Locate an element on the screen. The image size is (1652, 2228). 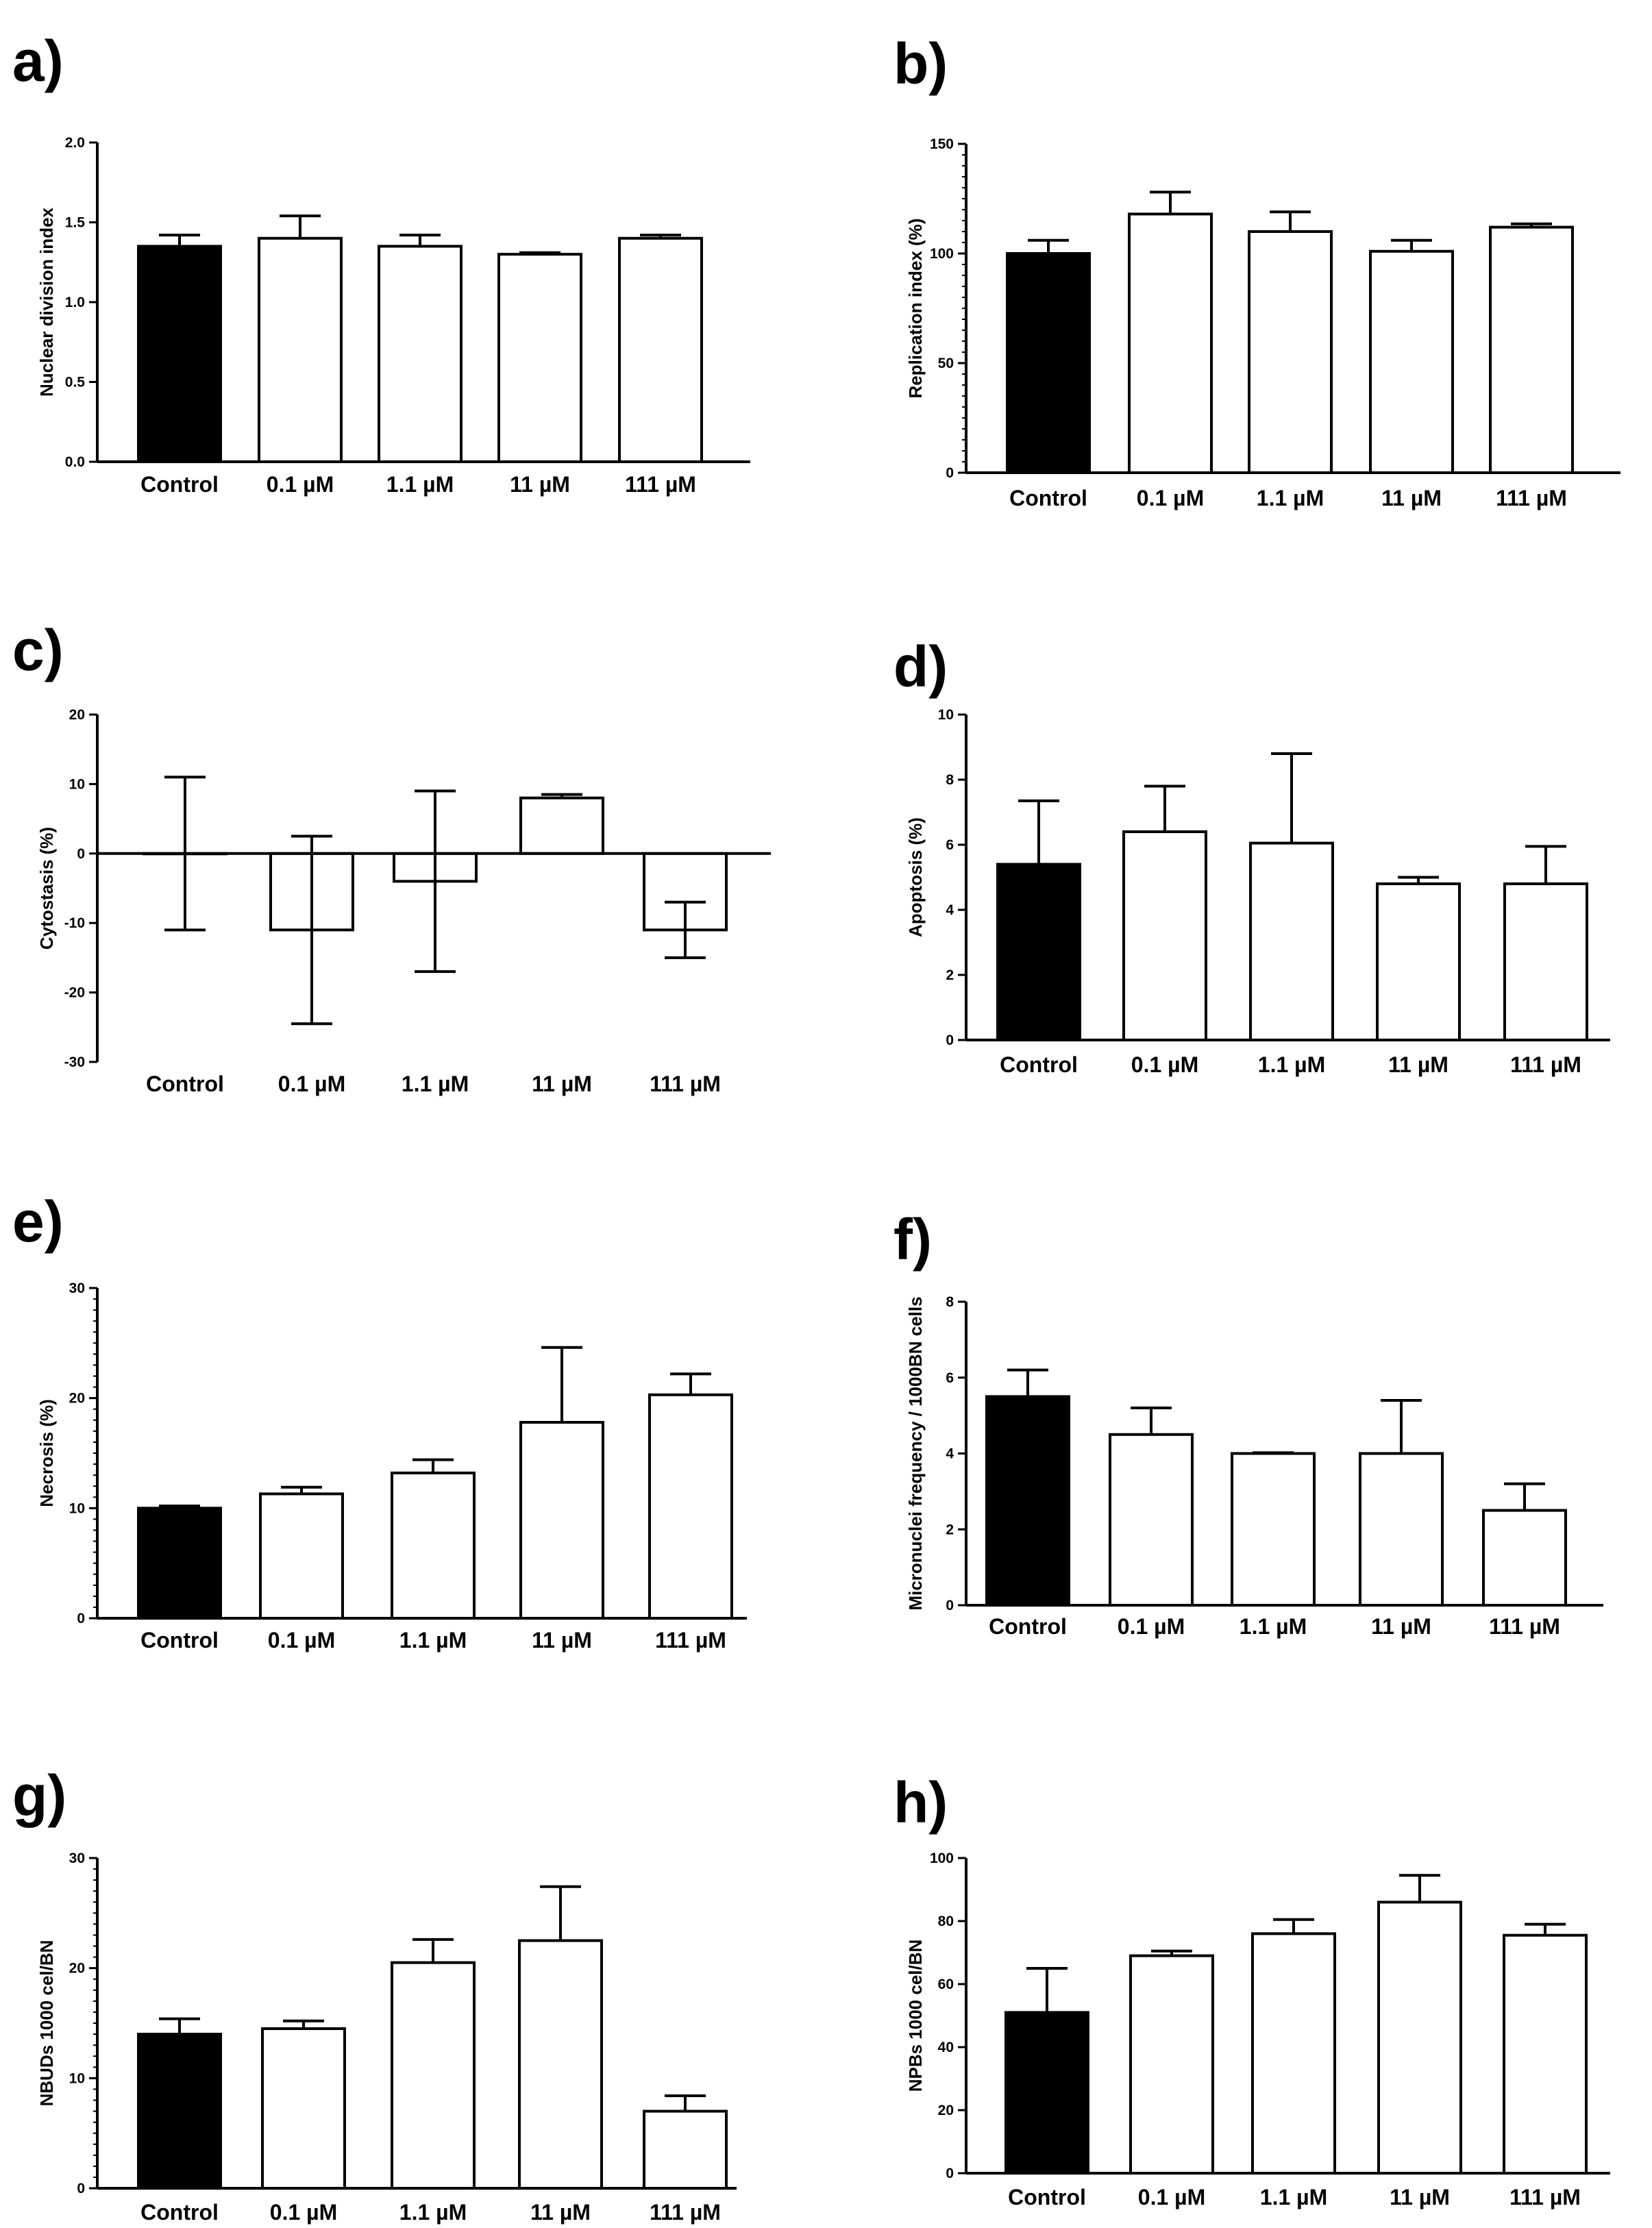
y-axis-label: Apoptosis (%) is located at coordinates (915, 877).